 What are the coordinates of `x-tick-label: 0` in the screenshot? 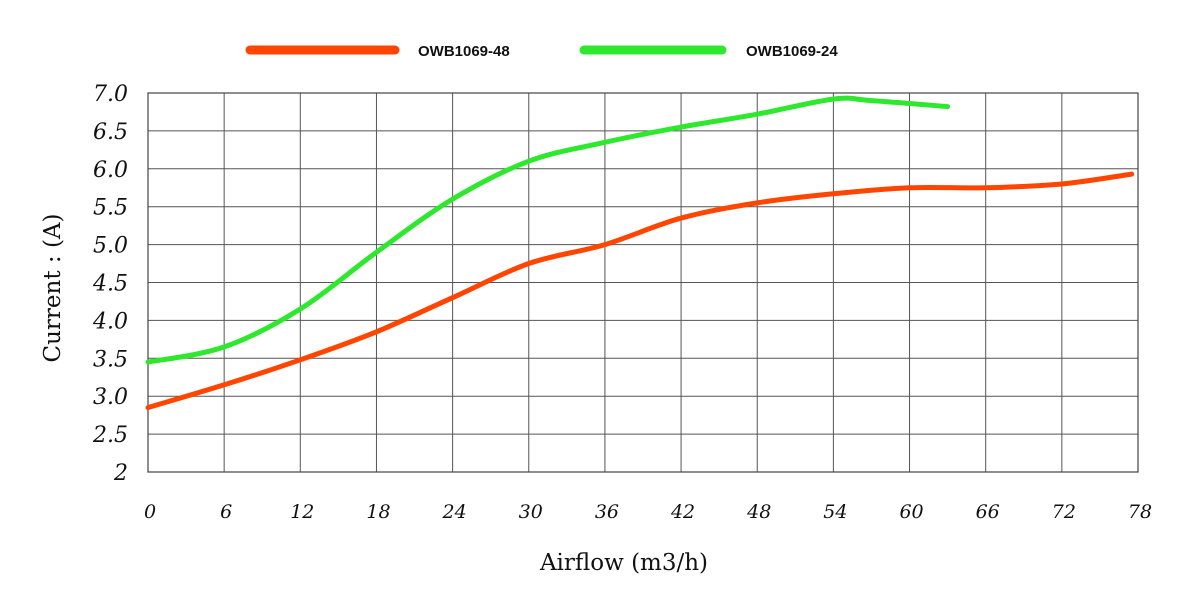 It's located at (150, 512).